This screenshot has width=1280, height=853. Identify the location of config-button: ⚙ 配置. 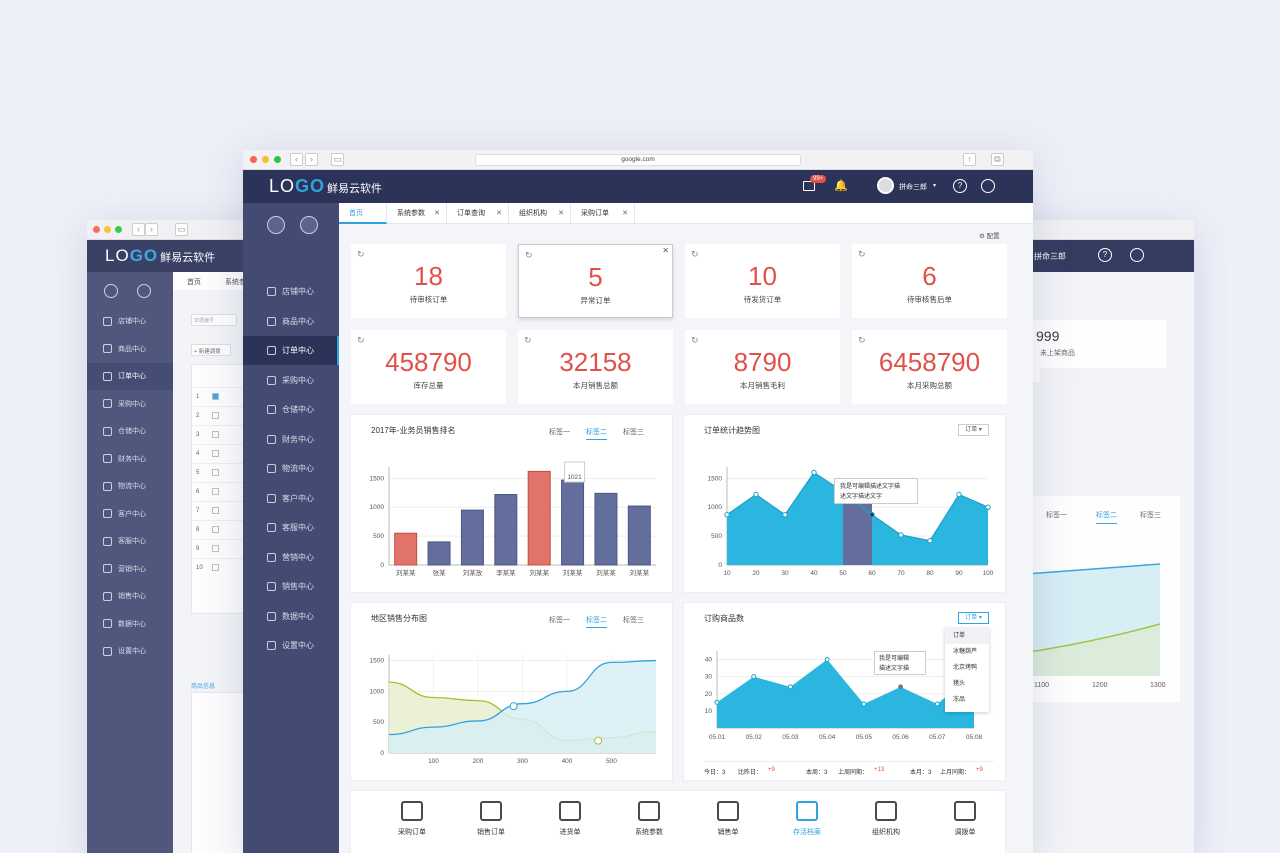
(989, 236).